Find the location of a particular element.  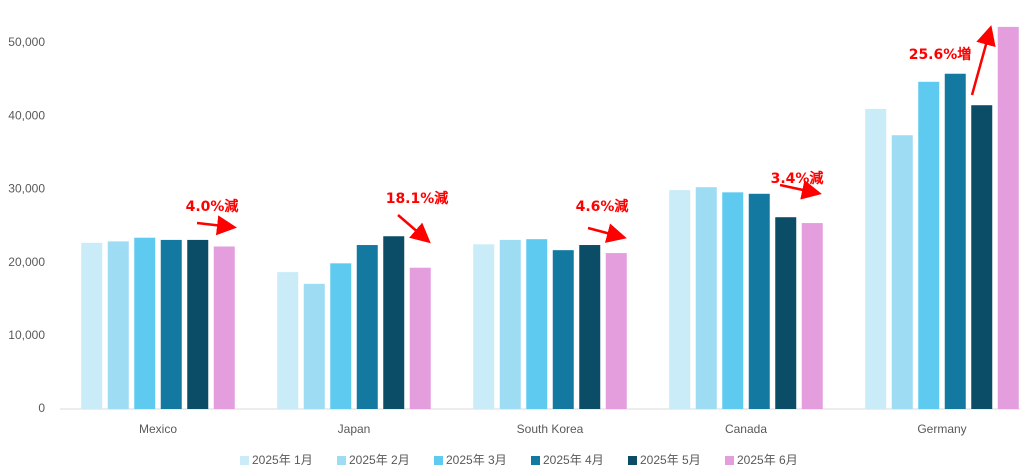

y-tick-label: 40,000 is located at coordinates (26, 115).